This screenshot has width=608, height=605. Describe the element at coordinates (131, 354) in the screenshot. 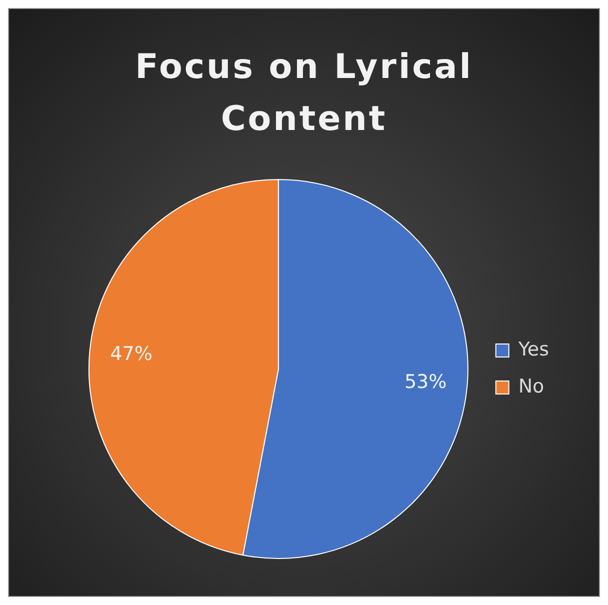

I see `data-label: 47%` at that location.